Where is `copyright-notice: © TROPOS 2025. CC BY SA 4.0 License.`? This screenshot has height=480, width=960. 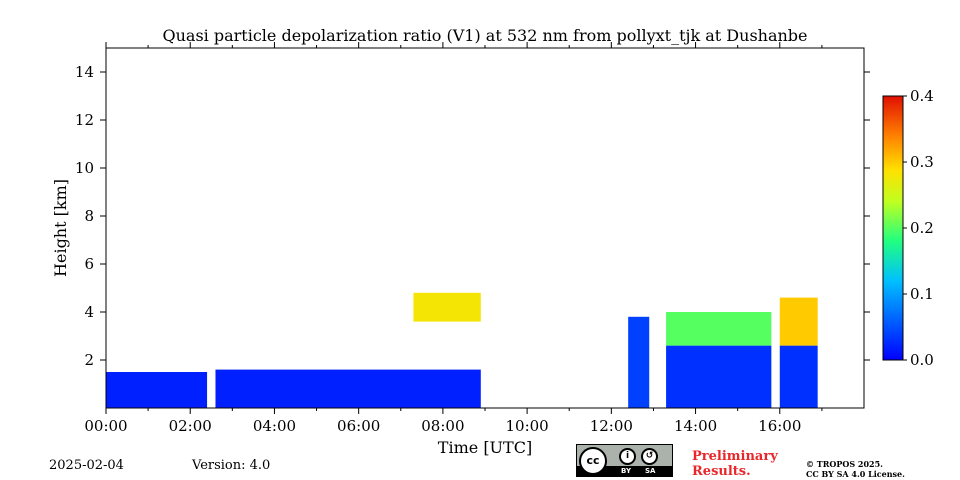
copyright-notice: © TROPOS 2025. CC BY SA 4.0 License. is located at coordinates (855, 469).